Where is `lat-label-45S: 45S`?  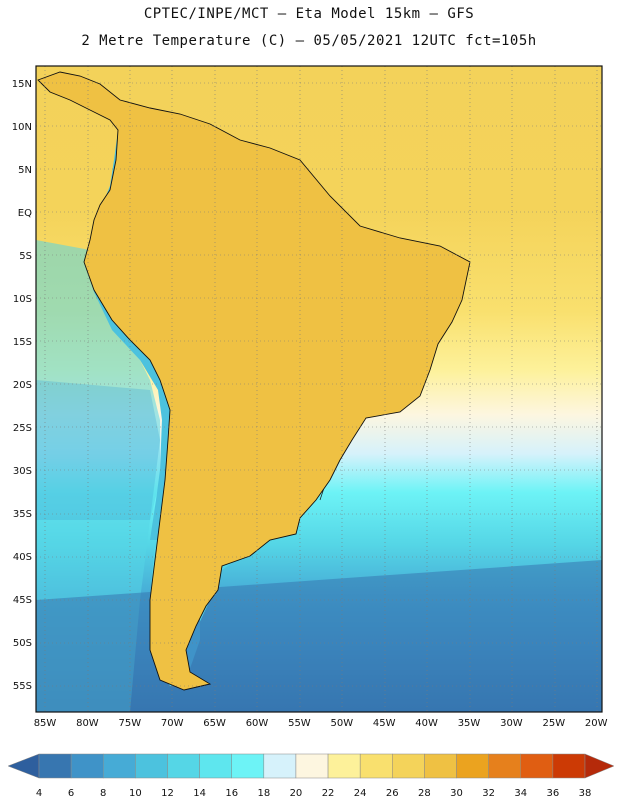
lat-label-45S: 45S is located at coordinates (22, 600).